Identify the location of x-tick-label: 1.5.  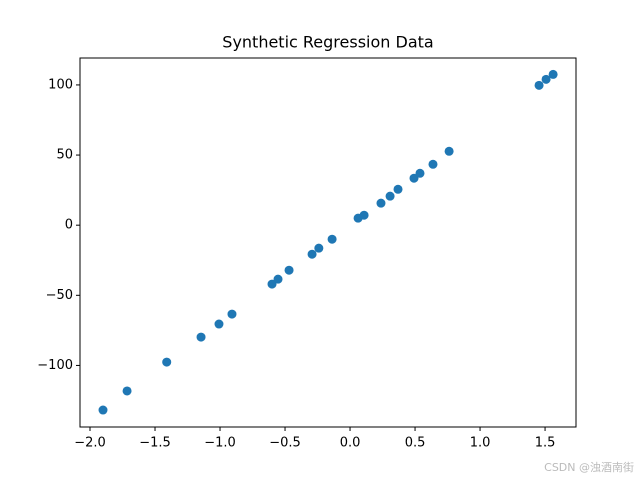
(545, 443).